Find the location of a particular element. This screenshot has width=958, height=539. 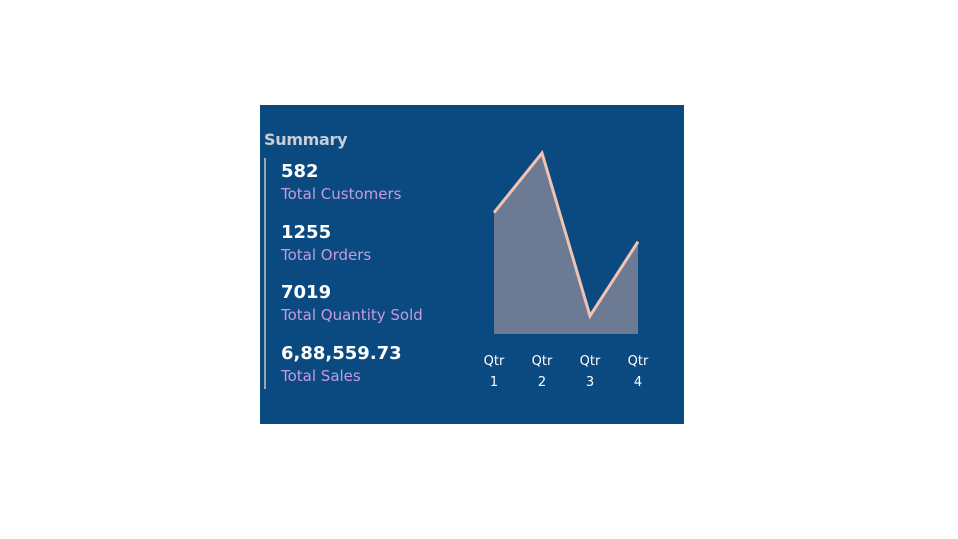

quarterly-area-chart: Qtr 1 Qtr 2 Qtr 3 Qtr 4 is located at coordinates (566, 269).